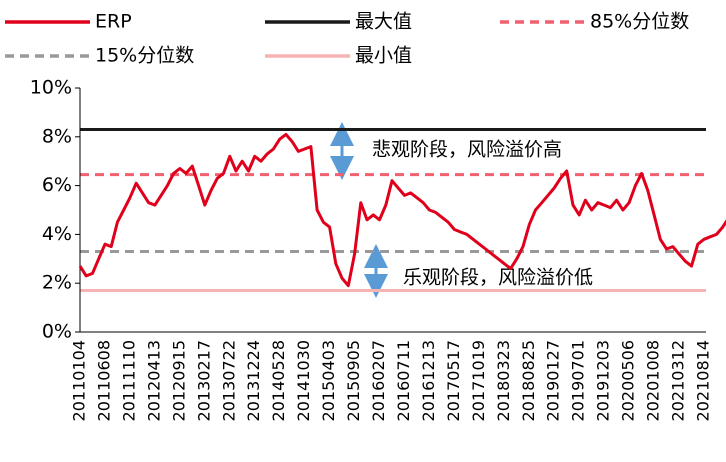 This screenshot has width=726, height=462. Describe the element at coordinates (628, 380) in the screenshot. I see `x-tick-label: 20200506` at that location.